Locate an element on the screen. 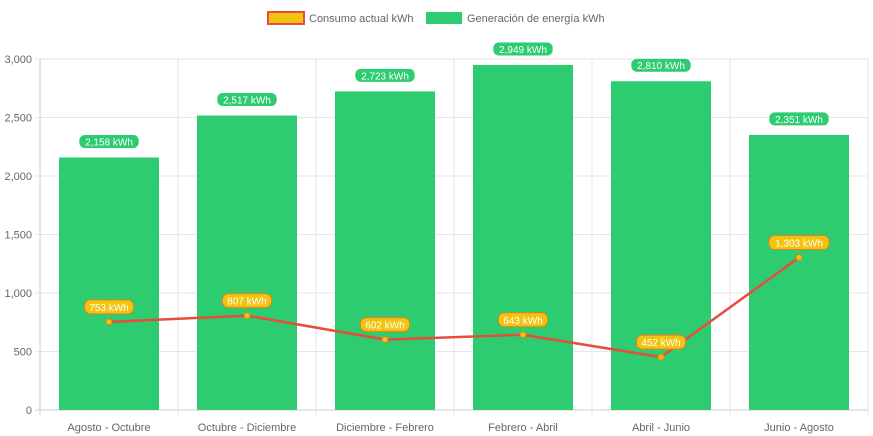 The height and width of the screenshot is (436, 873). line-data-label: 643 kWh is located at coordinates (522, 321).